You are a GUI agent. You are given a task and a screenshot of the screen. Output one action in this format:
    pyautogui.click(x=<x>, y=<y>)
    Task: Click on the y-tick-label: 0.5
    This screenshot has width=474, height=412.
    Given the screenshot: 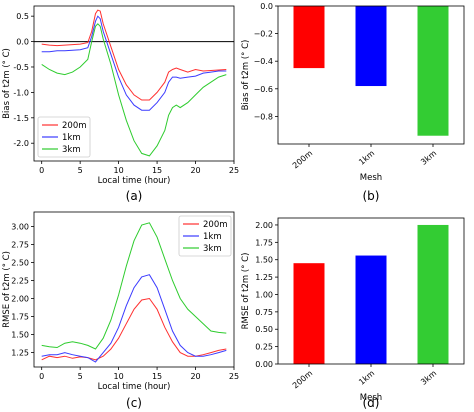 What is the action you would take?
    pyautogui.click(x=22, y=16)
    